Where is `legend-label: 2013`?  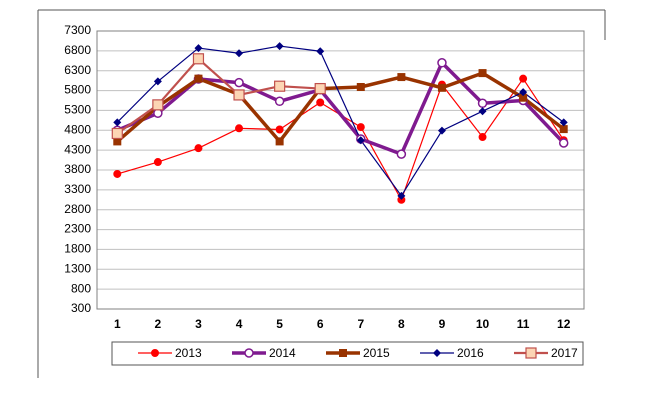 legend-label: 2013 is located at coordinates (188, 353).